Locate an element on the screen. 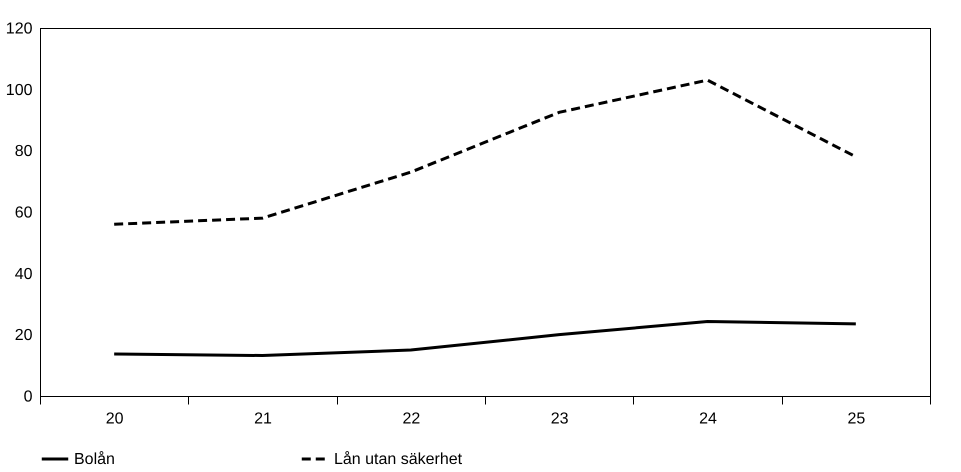 This screenshot has width=961, height=472. y-tick-label: 40 is located at coordinates (23, 274).